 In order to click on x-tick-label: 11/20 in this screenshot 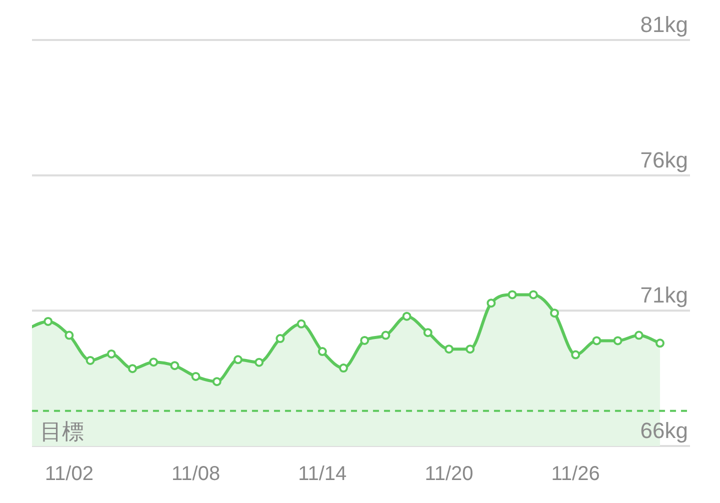, I will do `click(449, 474)`.